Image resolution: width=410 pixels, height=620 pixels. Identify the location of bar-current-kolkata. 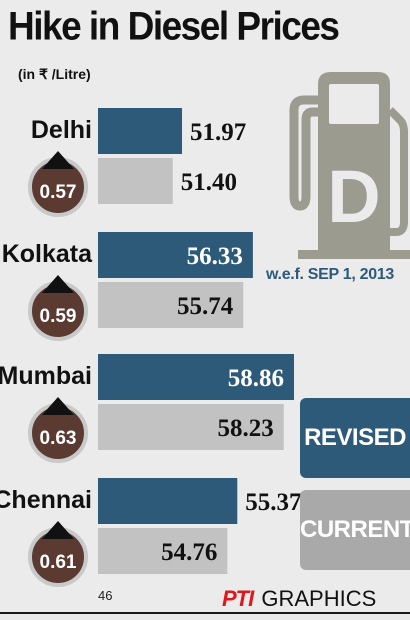
(171, 305).